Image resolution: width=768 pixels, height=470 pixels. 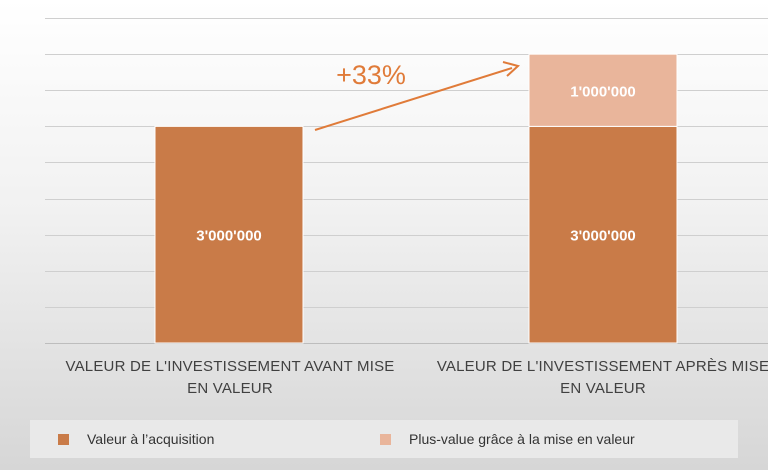 What do you see at coordinates (413, 99) in the screenshot?
I see `growth-arrow` at bounding box center [413, 99].